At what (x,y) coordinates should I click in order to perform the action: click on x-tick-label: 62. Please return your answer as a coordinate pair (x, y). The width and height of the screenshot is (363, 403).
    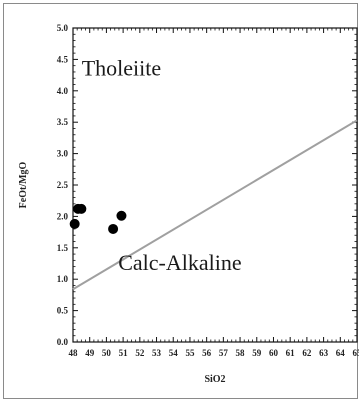
    Looking at the image, I should click on (307, 353).